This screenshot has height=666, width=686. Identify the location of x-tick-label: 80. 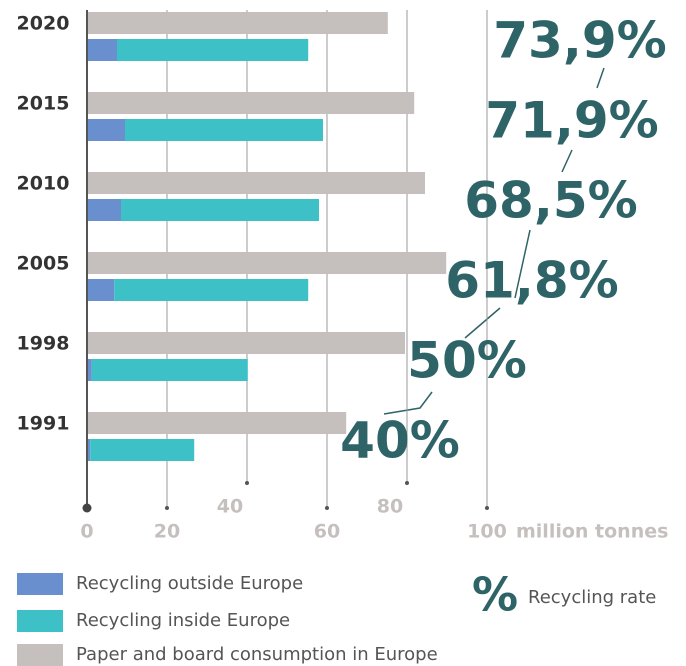
(390, 507).